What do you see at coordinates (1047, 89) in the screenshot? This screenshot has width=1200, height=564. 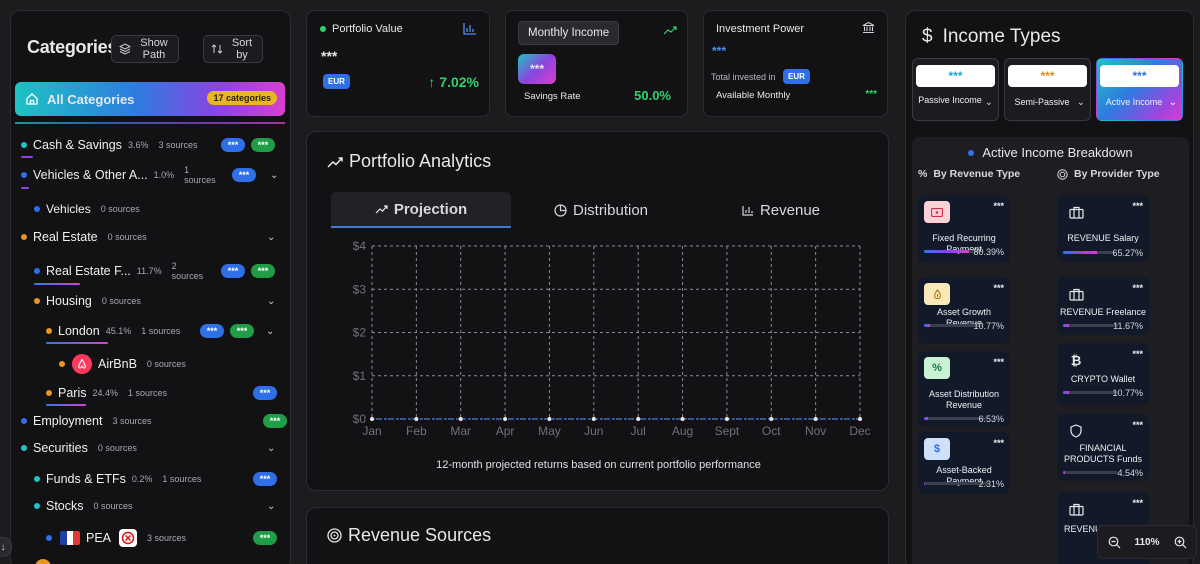 I see `income-type-semi-passive: *** Semi-Passive ⌄` at bounding box center [1047, 89].